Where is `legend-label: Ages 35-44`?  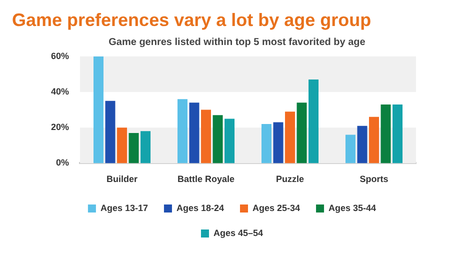 legend-label: Ages 35-44 is located at coordinates (352, 207).